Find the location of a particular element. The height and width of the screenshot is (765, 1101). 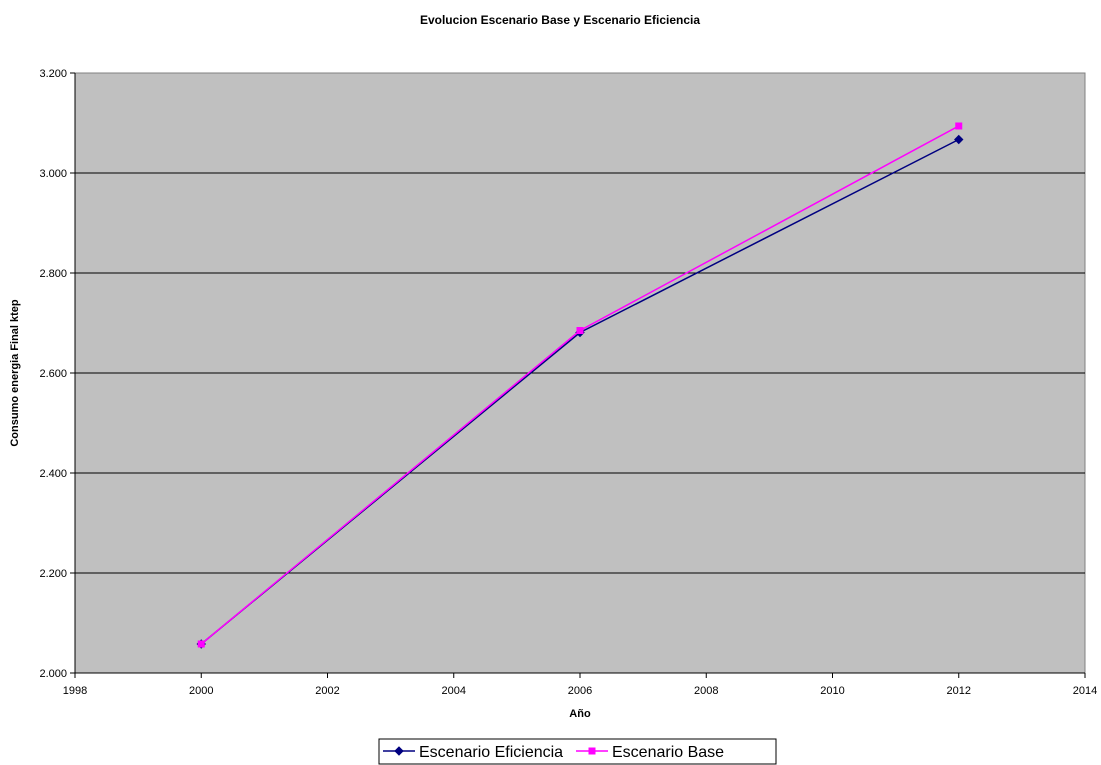

y-tick-label: 2.800 is located at coordinates (53, 274).